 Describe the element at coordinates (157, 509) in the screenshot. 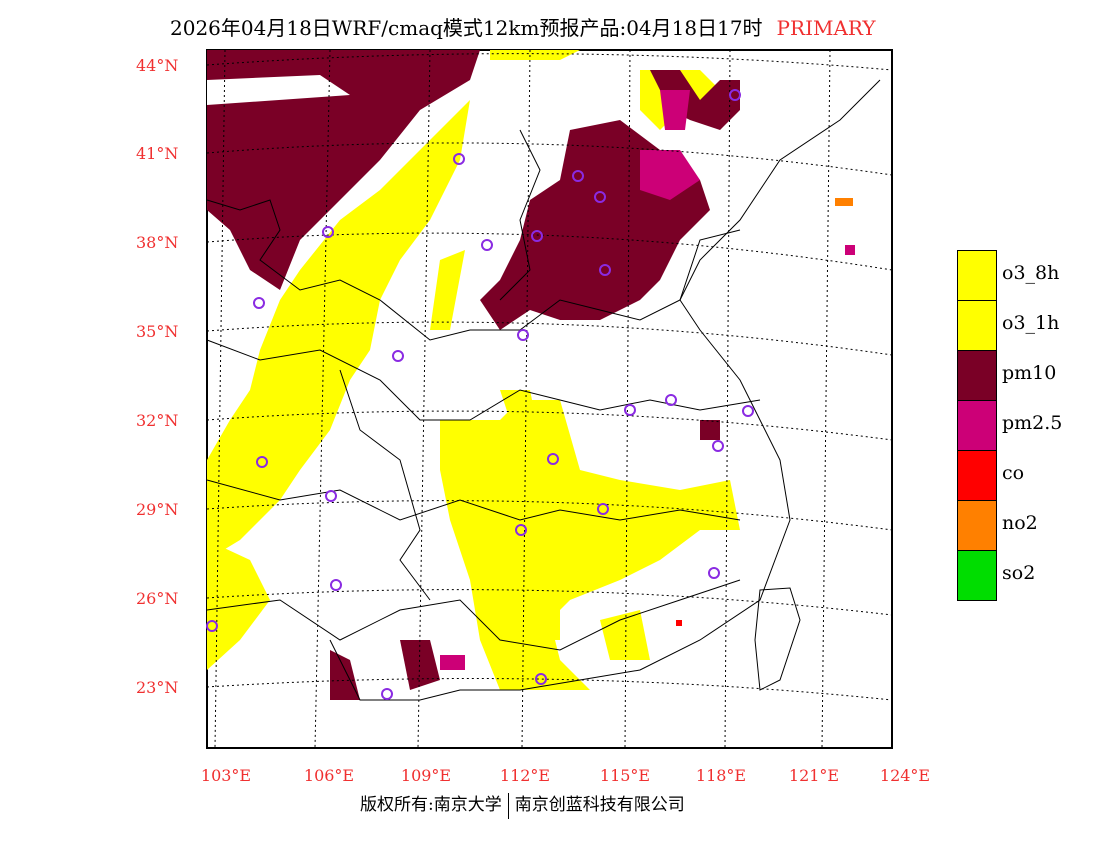

I see `lat-label: 29°N` at that location.